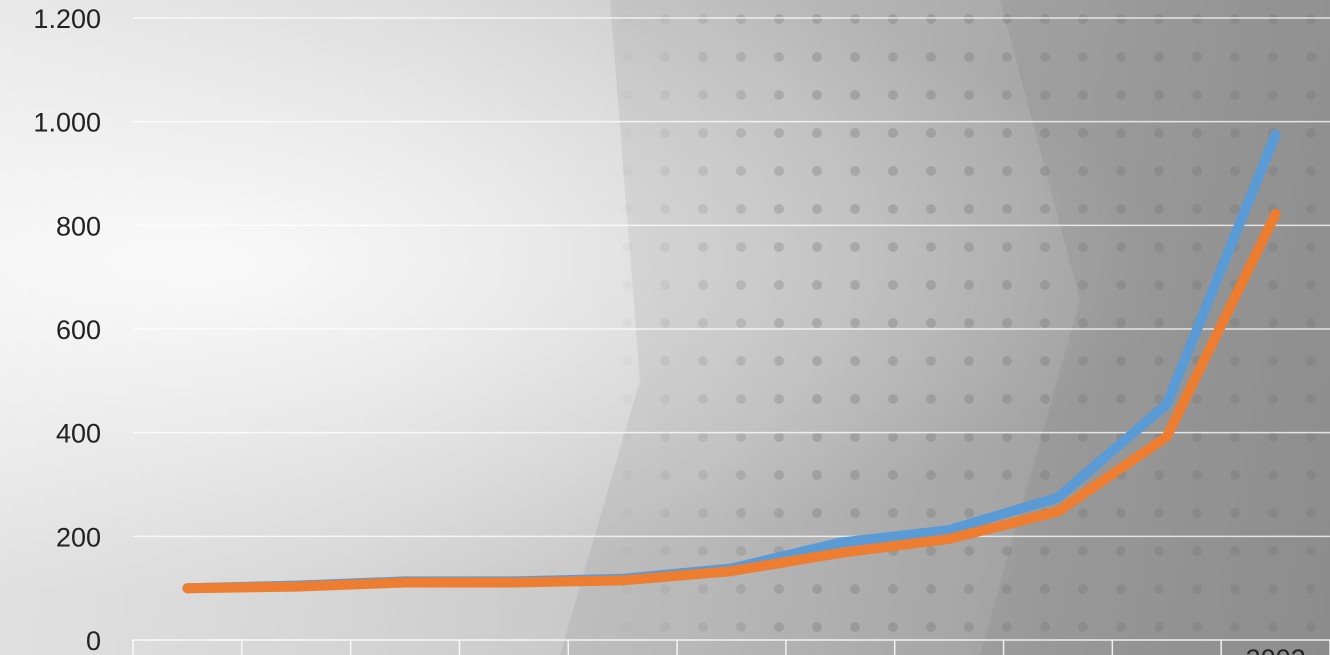 The image size is (1330, 655). Describe the element at coordinates (93, 640) in the screenshot. I see `y-tick-label: 0` at that location.